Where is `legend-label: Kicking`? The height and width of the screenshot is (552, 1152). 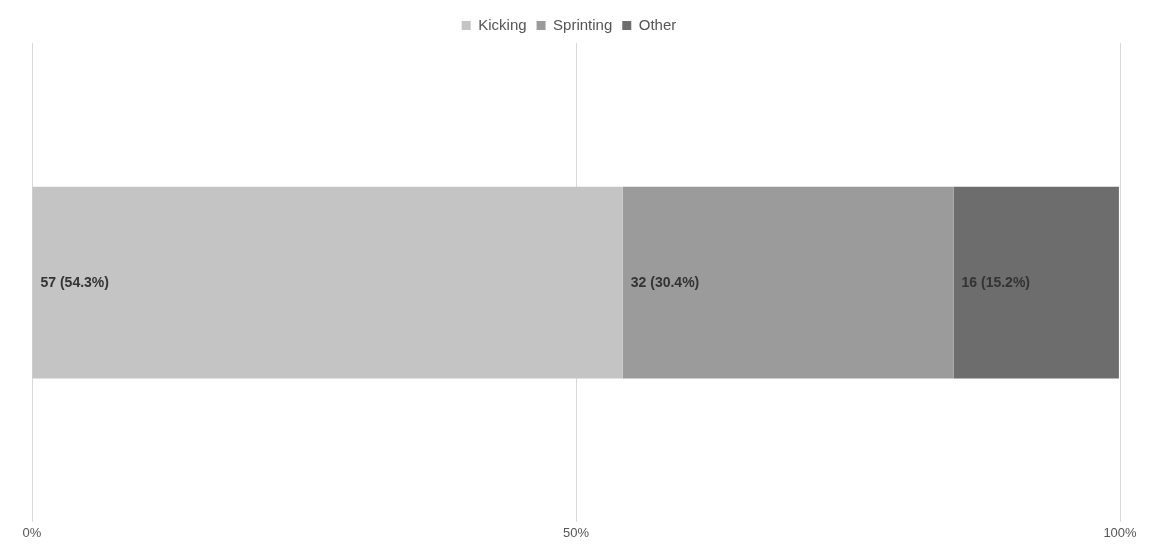
legend-label: Kicking is located at coordinates (502, 24).